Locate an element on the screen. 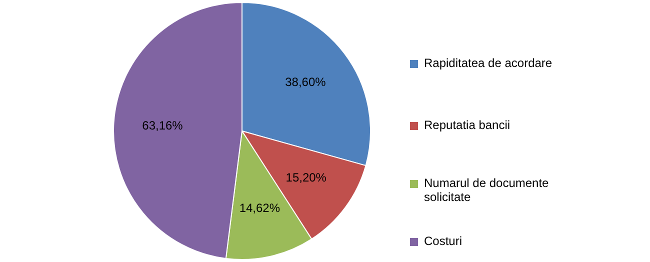 Image resolution: width=650 pixels, height=262 pixels. data-label: 38,60% is located at coordinates (305, 82).